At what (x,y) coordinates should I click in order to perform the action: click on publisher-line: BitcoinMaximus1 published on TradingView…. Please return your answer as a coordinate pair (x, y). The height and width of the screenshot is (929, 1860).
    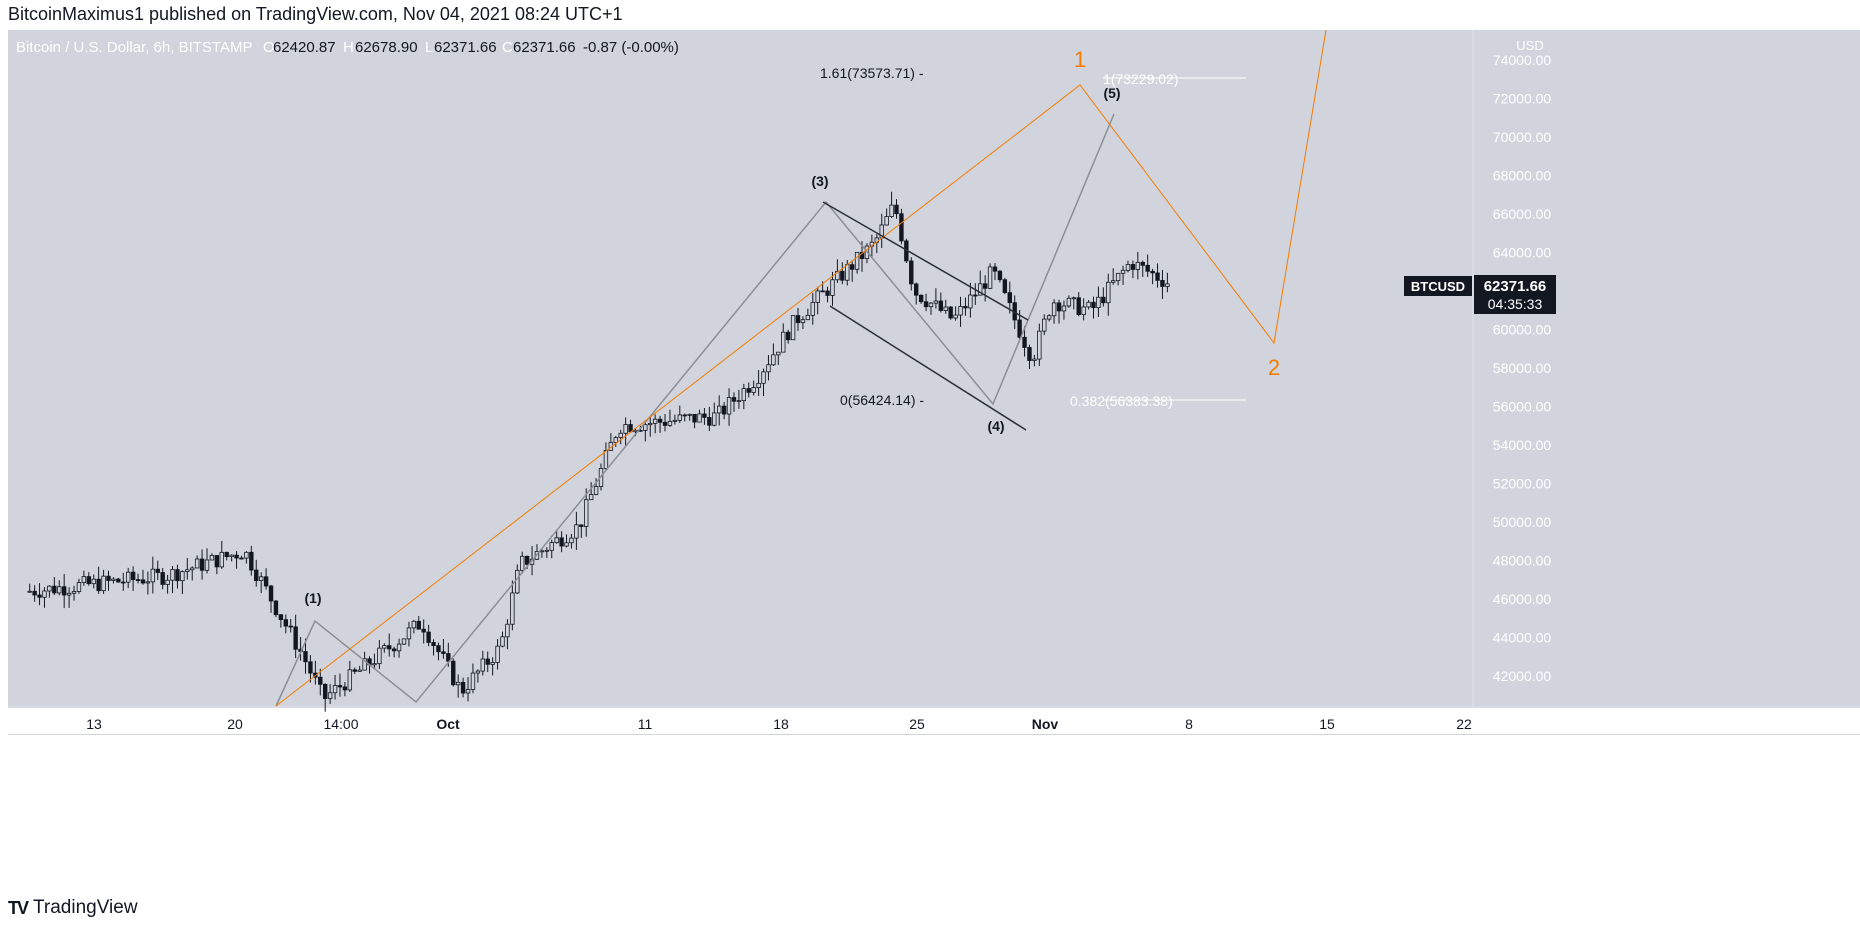
    Looking at the image, I should click on (315, 14).